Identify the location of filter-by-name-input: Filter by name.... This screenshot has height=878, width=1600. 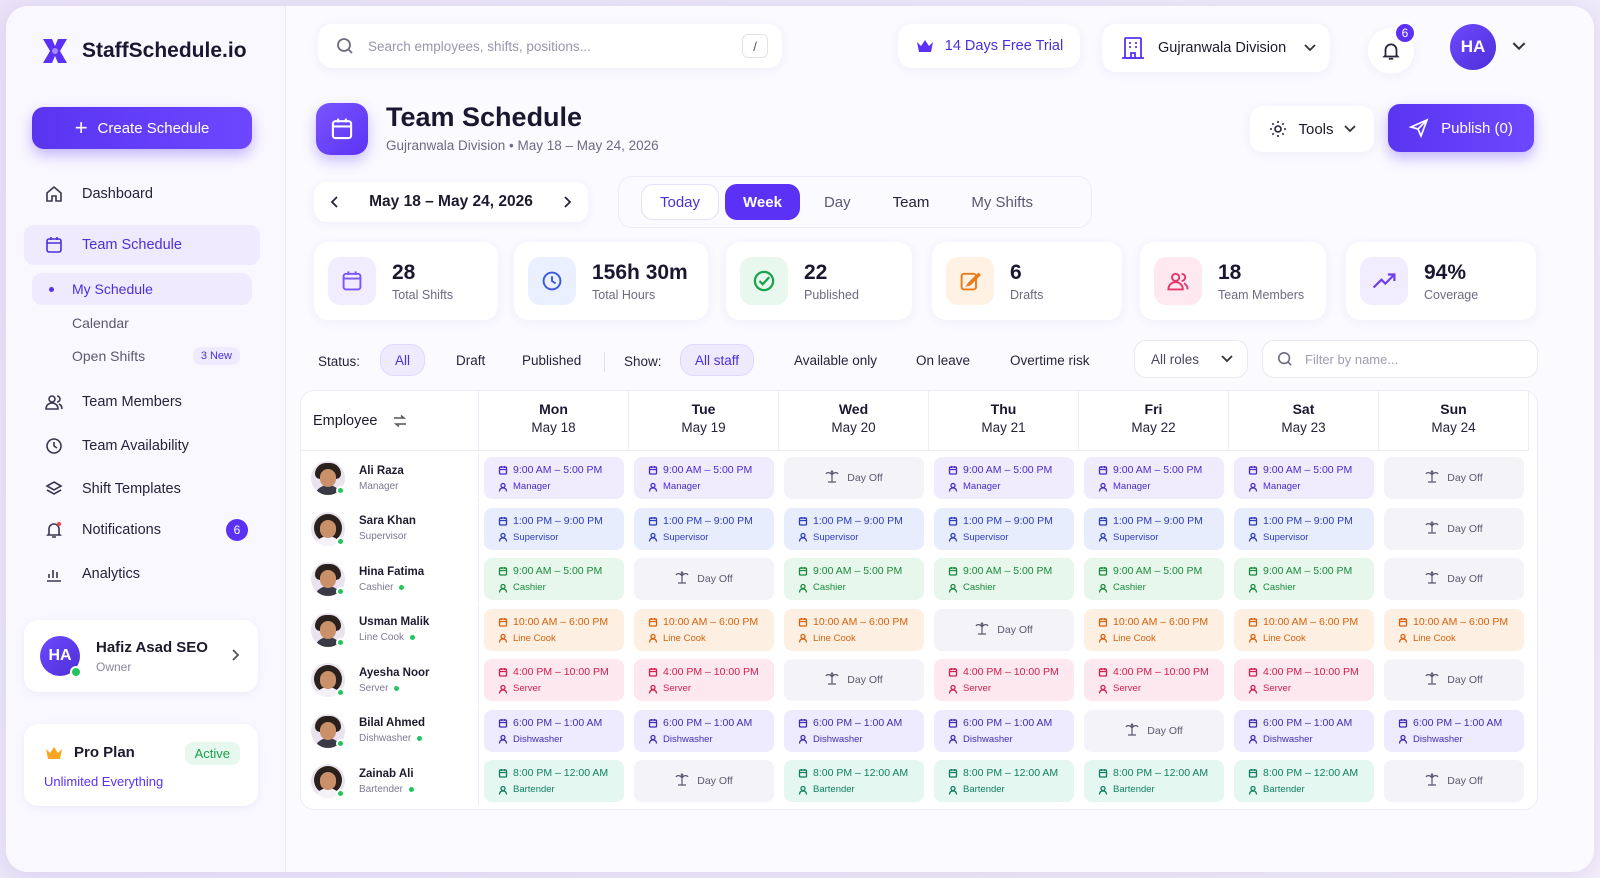
(1400, 359).